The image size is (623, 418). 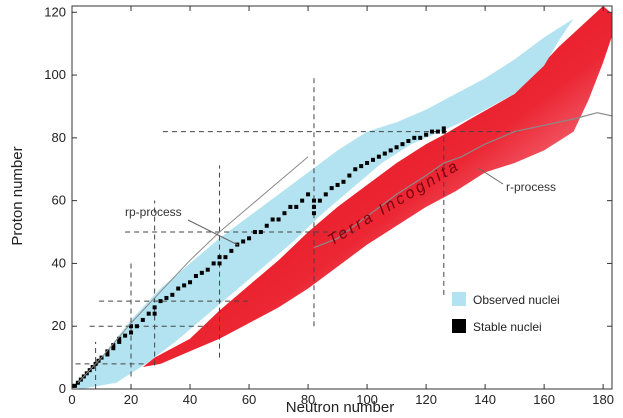 What do you see at coordinates (459, 299) in the screenshot?
I see `legend-swatch-observed` at bounding box center [459, 299].